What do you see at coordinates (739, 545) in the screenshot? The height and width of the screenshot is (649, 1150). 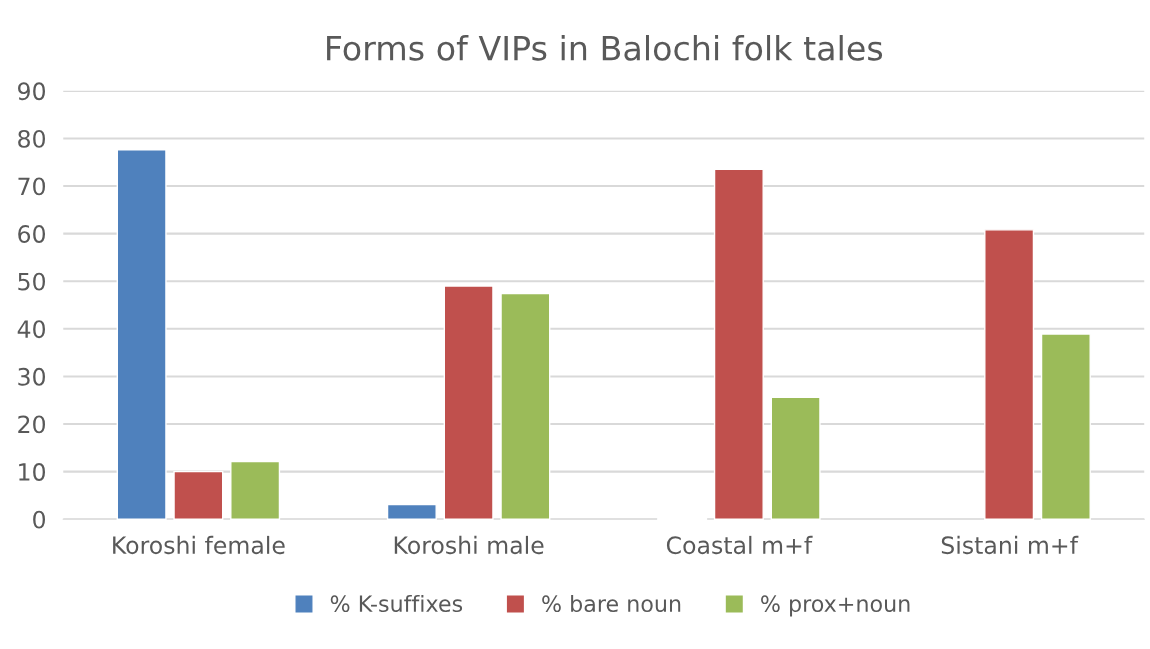 I see `x-tick-label: Coastal m+f` at bounding box center [739, 545].